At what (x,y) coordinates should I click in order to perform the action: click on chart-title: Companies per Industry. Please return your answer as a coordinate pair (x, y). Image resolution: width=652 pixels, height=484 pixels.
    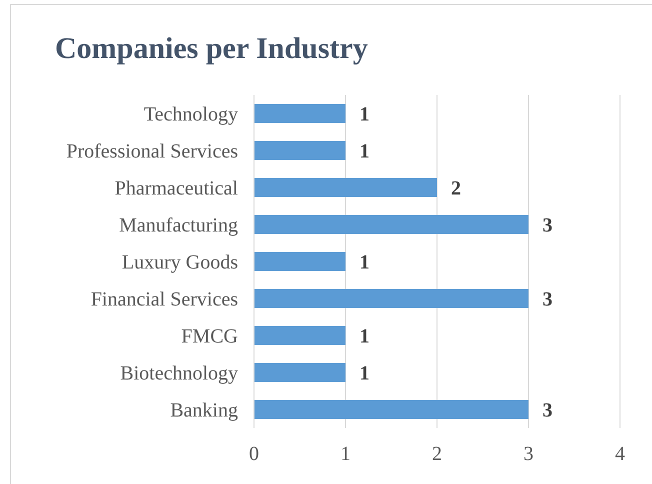
    Looking at the image, I should click on (211, 49).